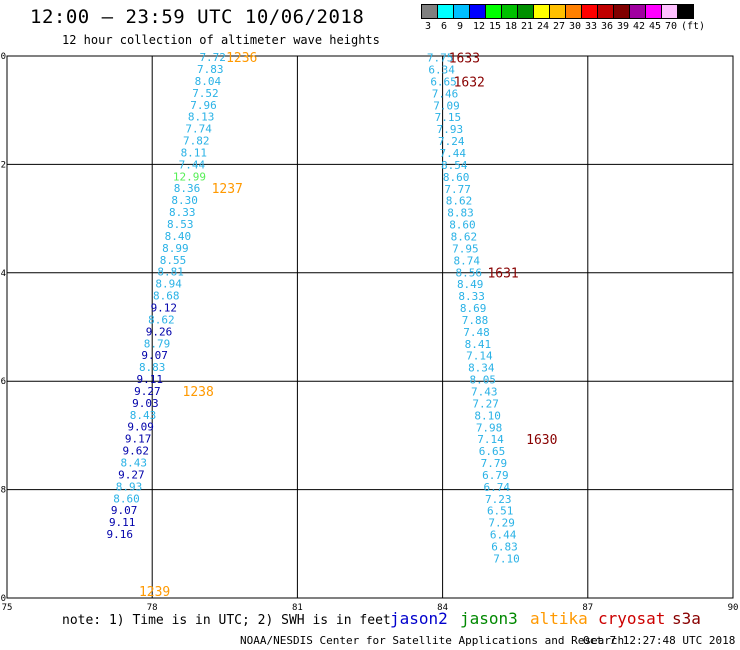 This screenshot has height=650, width=740. What do you see at coordinates (126, 498) in the screenshot?
I see `wave-height-label-track-a: 8.60` at bounding box center [126, 498].